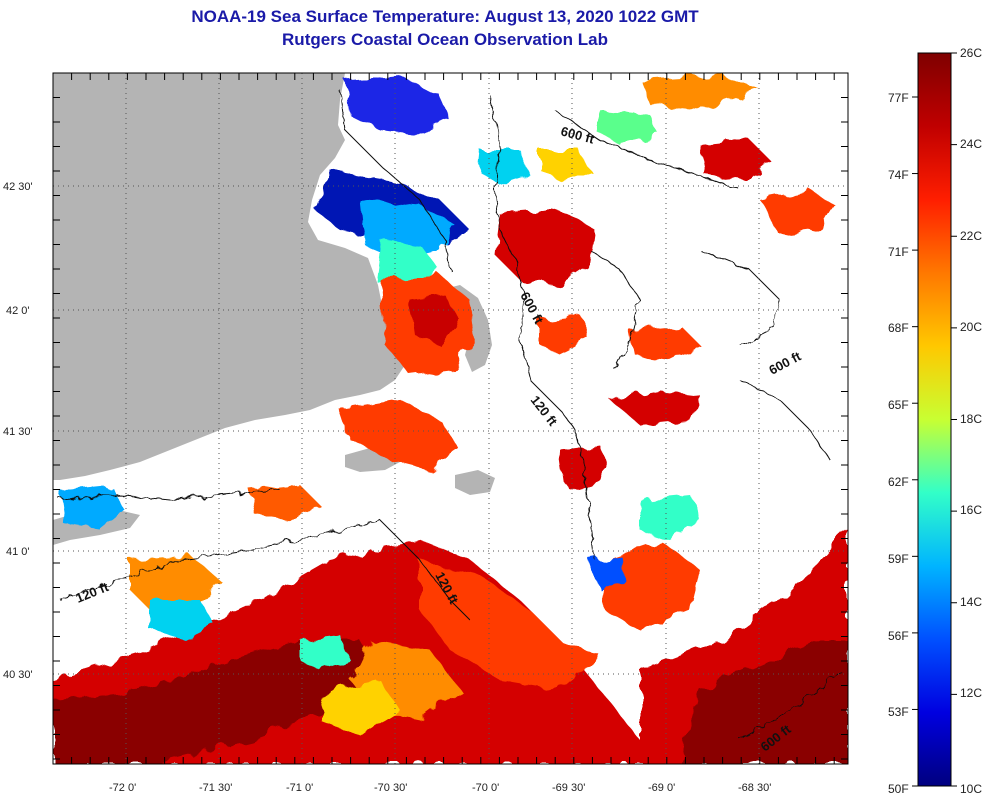 This screenshot has width=1000, height=802. I want to click on lon-tick-label: -71 0', so click(299, 788).